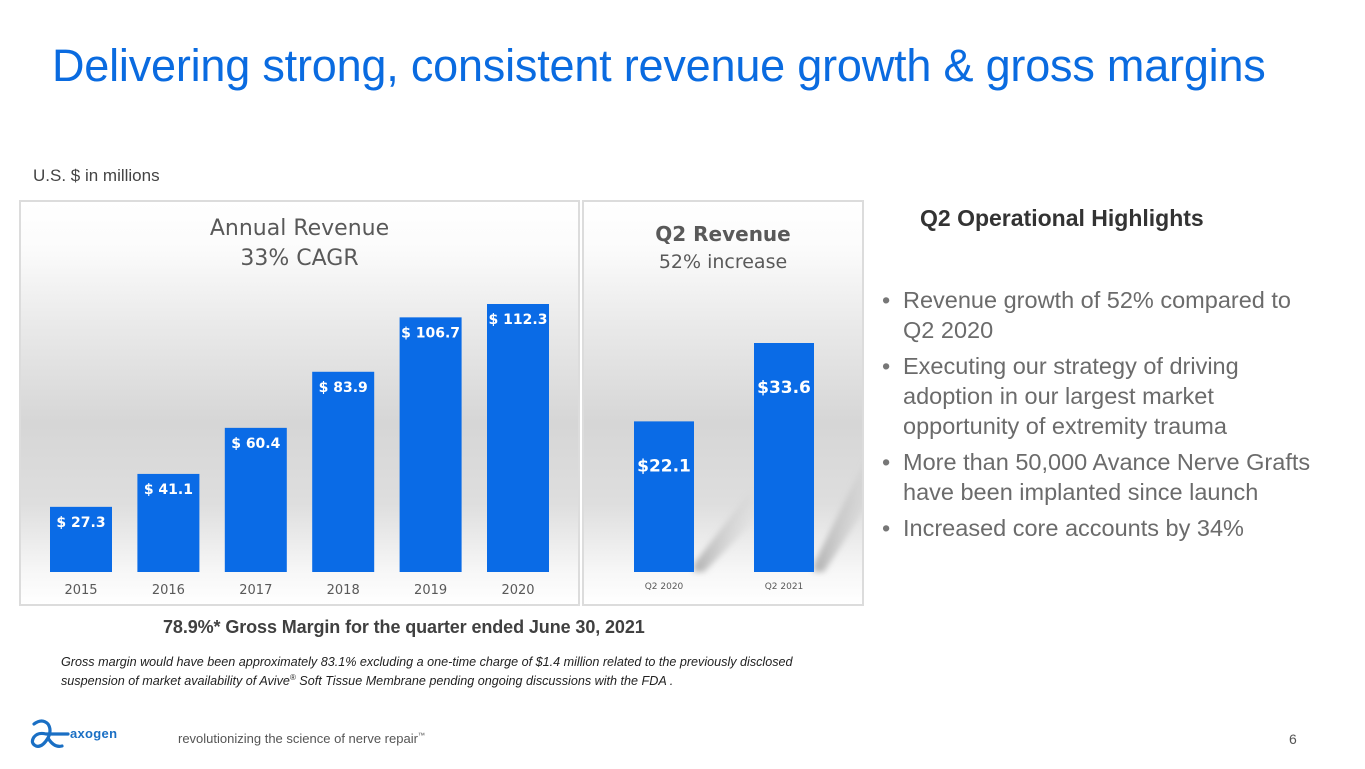  I want to click on annual-chart-title: Annual Revenue, so click(299, 228).